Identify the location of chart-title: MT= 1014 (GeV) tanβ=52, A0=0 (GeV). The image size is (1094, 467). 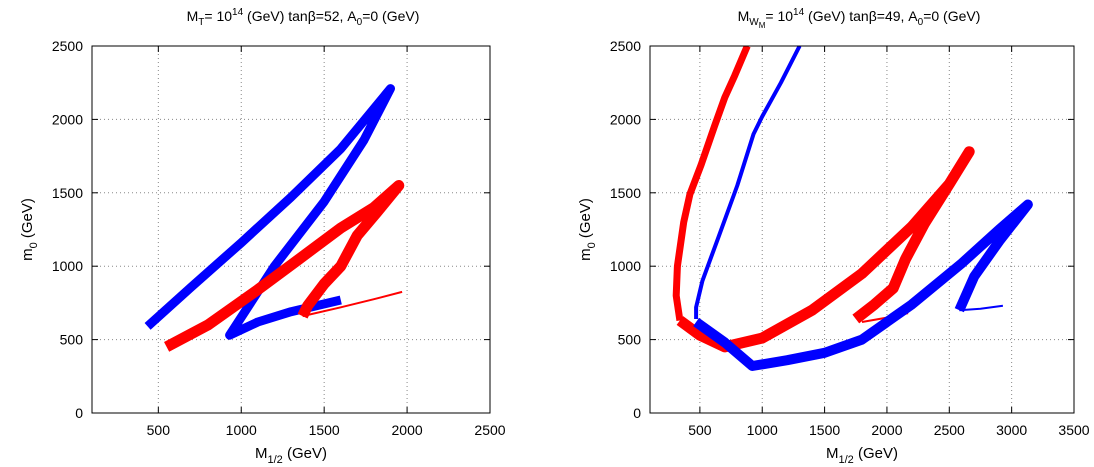
(303, 17).